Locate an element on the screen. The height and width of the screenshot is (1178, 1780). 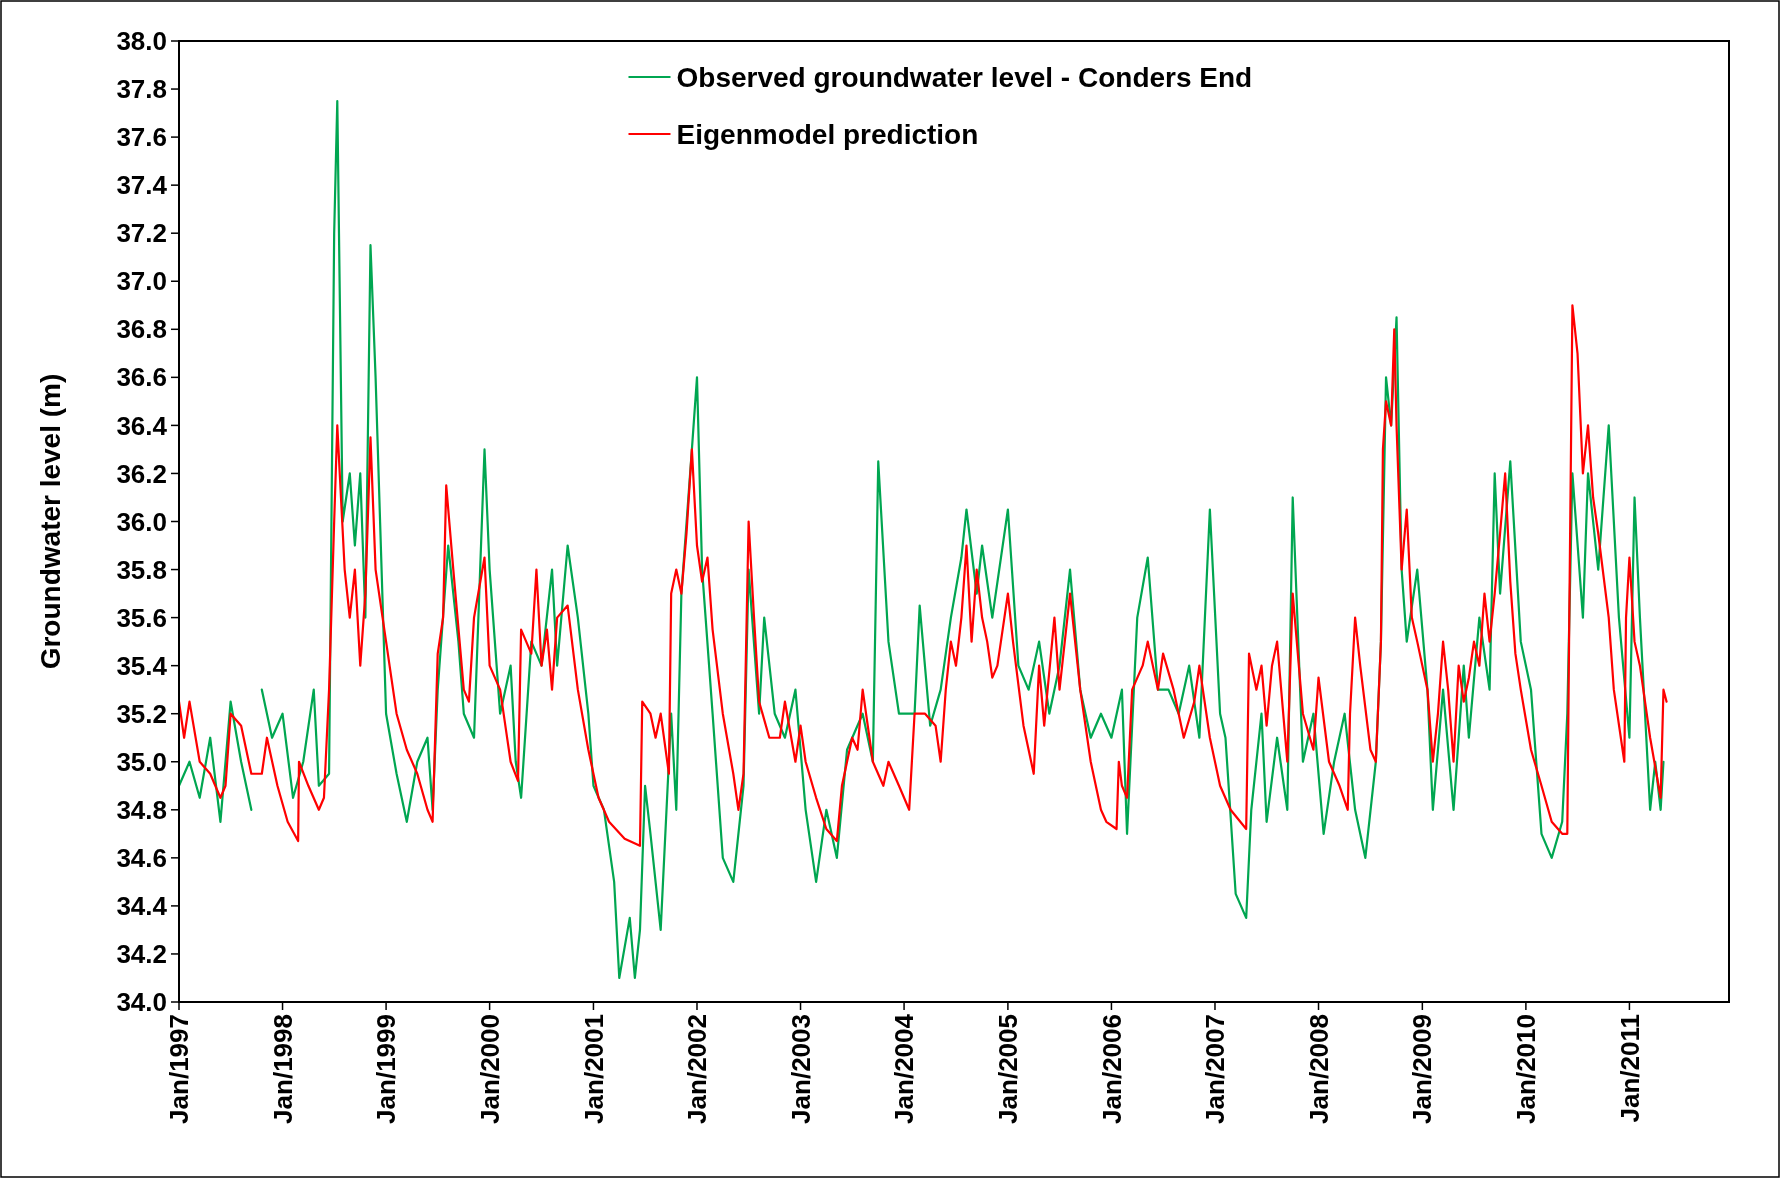
x-tick-label: Jan/1998 is located at coordinates (282, 1069).